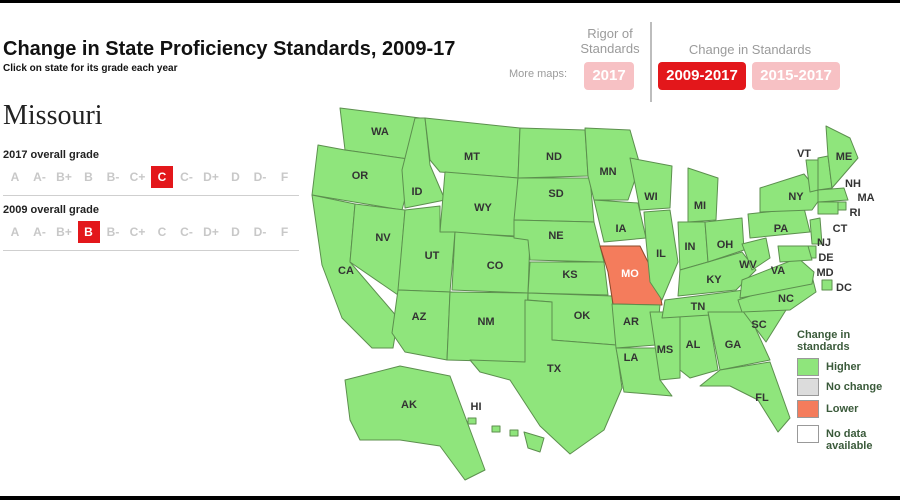 The image size is (900, 500). What do you see at coordinates (853, 184) in the screenshot?
I see `state-label-nh: NH` at bounding box center [853, 184].